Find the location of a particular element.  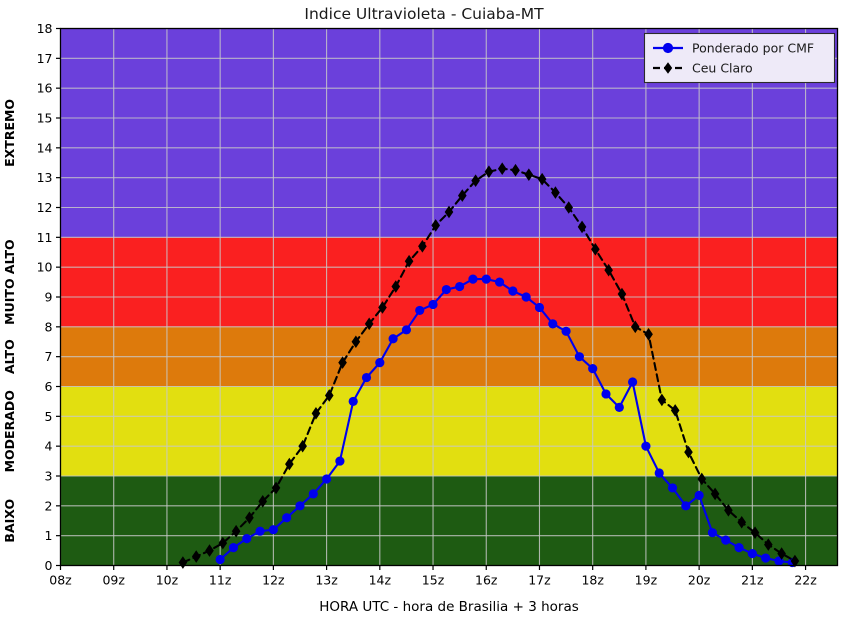

band-label-alto: ALTO is located at coordinates (9, 356).